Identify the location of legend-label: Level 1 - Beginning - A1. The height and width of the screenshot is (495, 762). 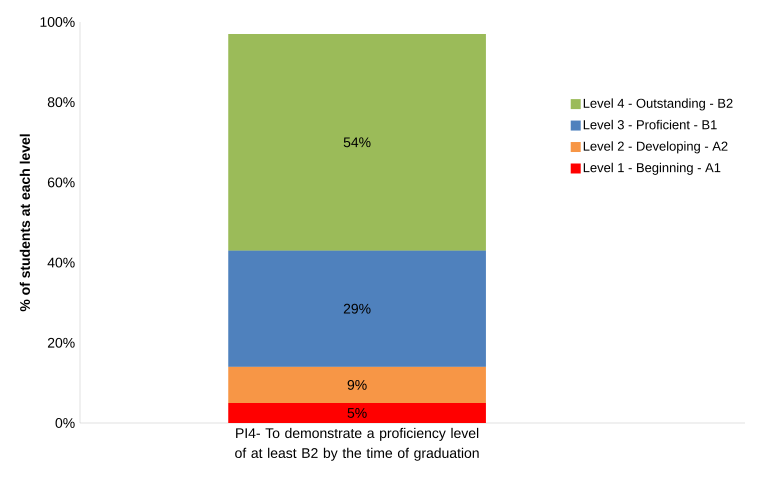
(652, 168).